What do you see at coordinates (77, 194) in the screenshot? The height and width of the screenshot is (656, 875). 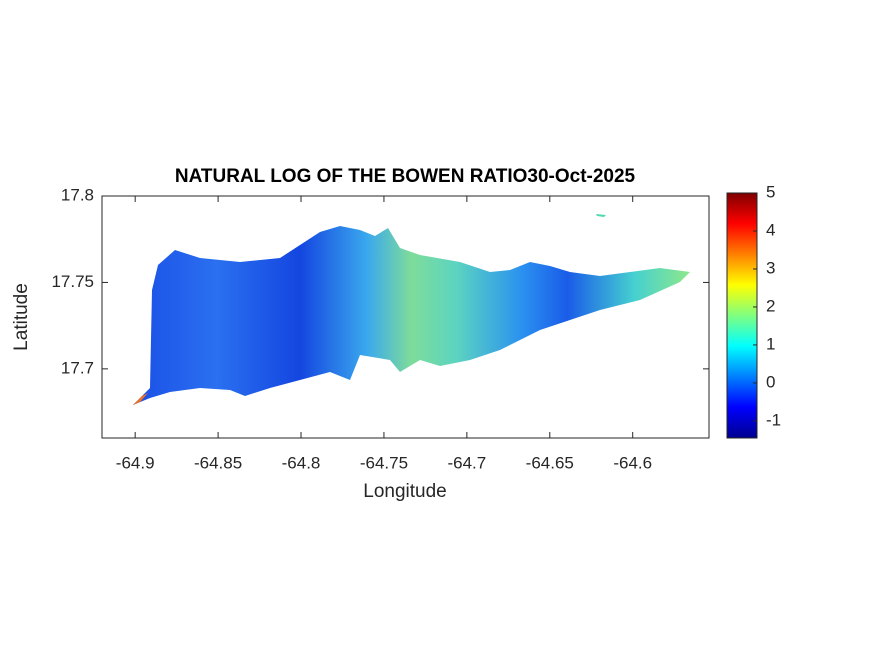 I see `y-tick-label: 17.8` at bounding box center [77, 194].